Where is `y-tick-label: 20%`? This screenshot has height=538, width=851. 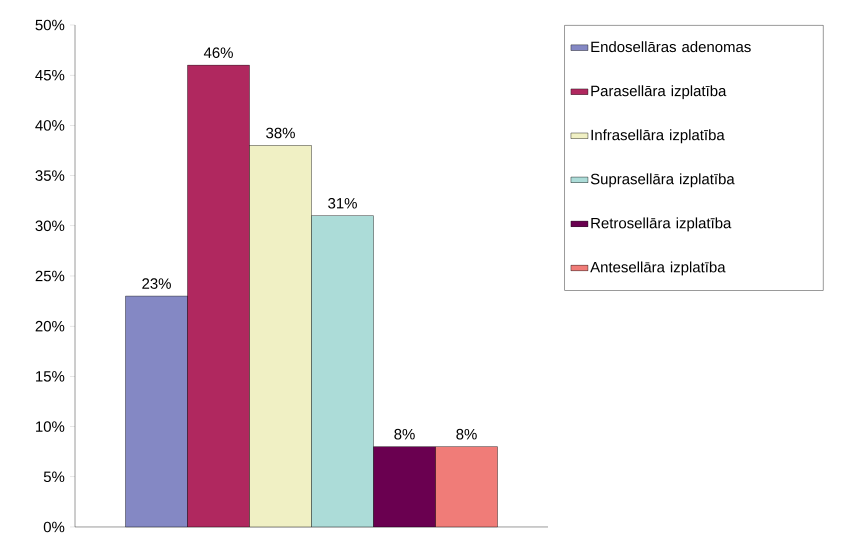
y-tick-label: 20% is located at coordinates (50, 326).